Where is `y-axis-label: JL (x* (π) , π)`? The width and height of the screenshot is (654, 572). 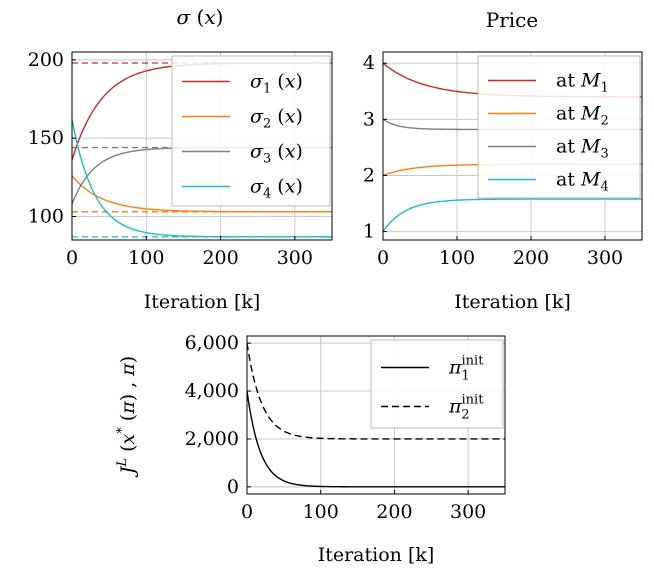 y-axis-label: JL (x* (π) , π) is located at coordinates (127, 417).